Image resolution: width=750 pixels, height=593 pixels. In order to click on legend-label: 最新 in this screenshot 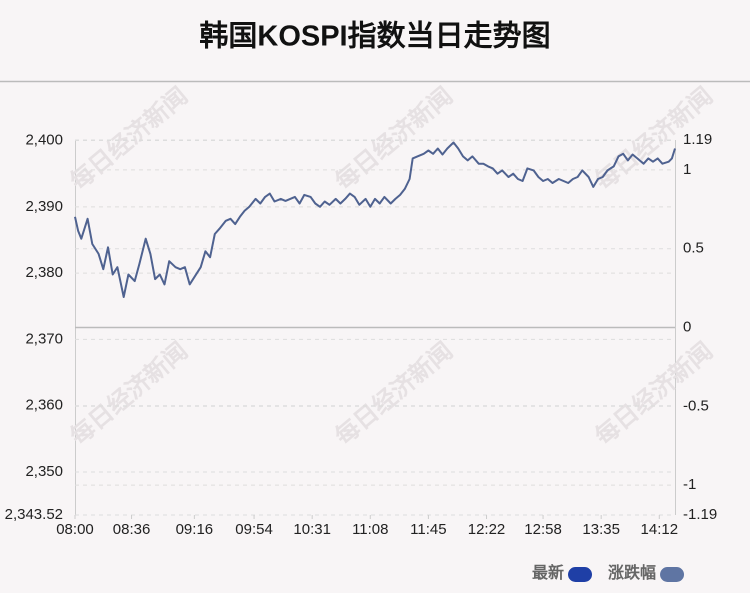, I will do `click(548, 572)`.